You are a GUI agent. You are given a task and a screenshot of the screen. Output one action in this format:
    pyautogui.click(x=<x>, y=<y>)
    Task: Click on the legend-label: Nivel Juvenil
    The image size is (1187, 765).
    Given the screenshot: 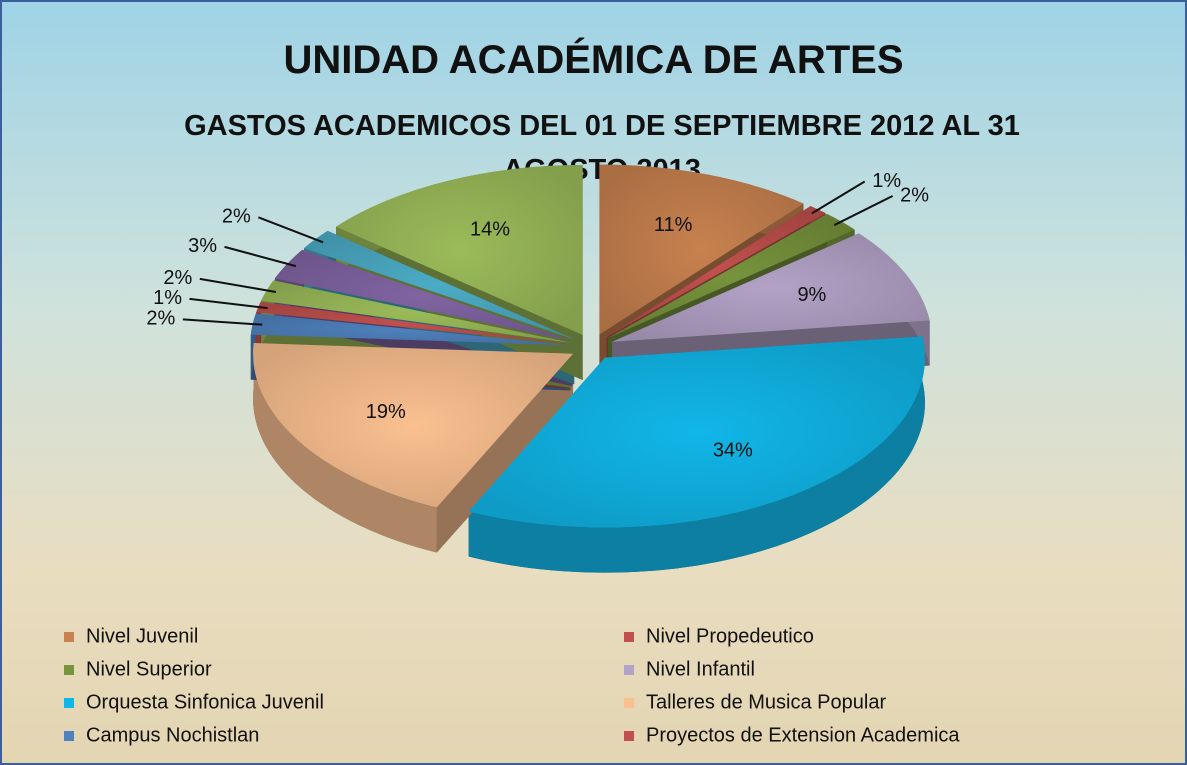 What is the action you would take?
    pyautogui.click(x=142, y=636)
    